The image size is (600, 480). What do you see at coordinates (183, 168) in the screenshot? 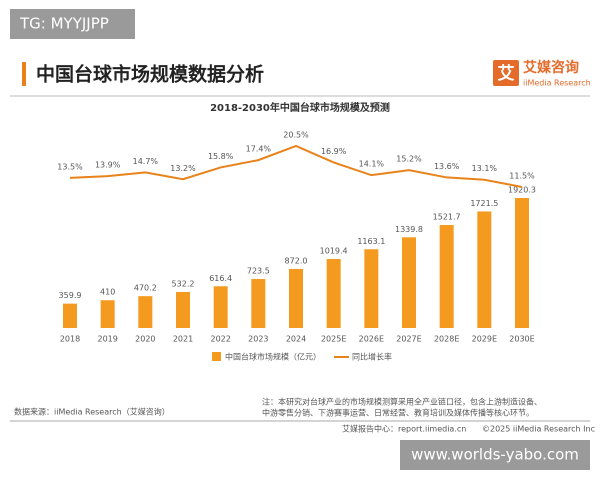
I see `data-label: 13.2%` at bounding box center [183, 168].